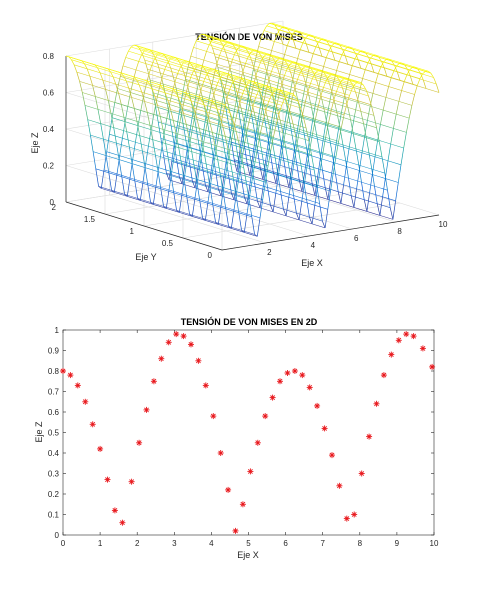  Describe the element at coordinates (248, 555) in the screenshot. I see `scatter-xlabel: Eje X` at that location.